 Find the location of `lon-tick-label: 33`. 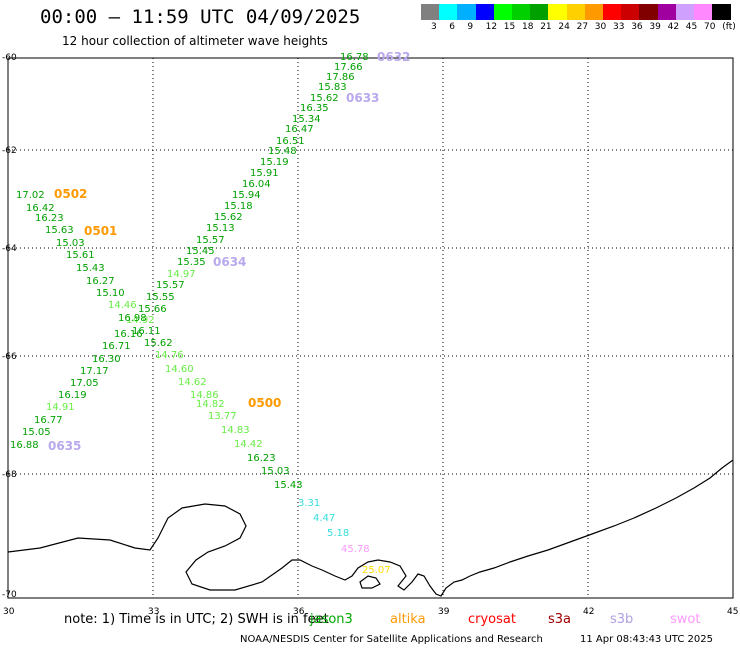

lon-tick-label: 33 is located at coordinates (153, 612).